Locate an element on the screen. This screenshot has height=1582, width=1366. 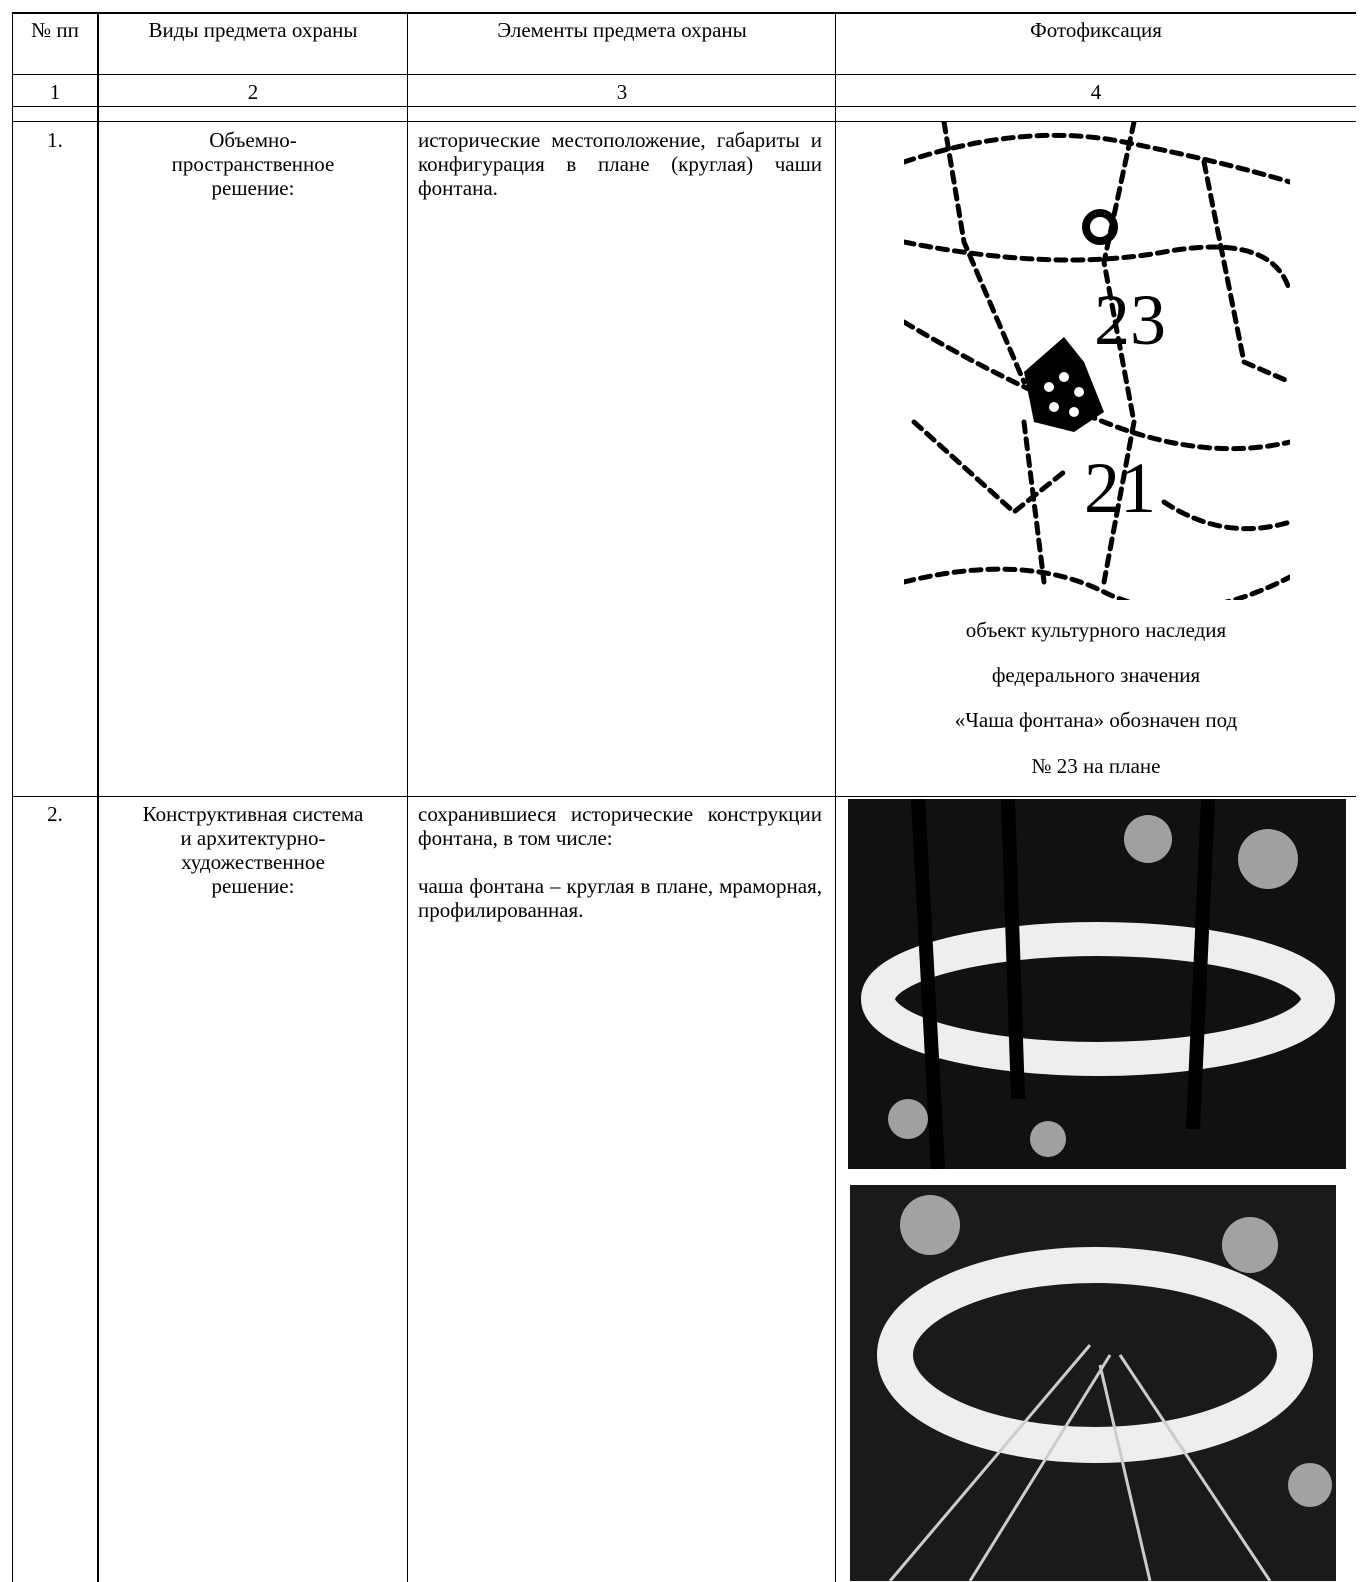
header-cell: Виды предмета охраны is located at coordinates (253, 30).